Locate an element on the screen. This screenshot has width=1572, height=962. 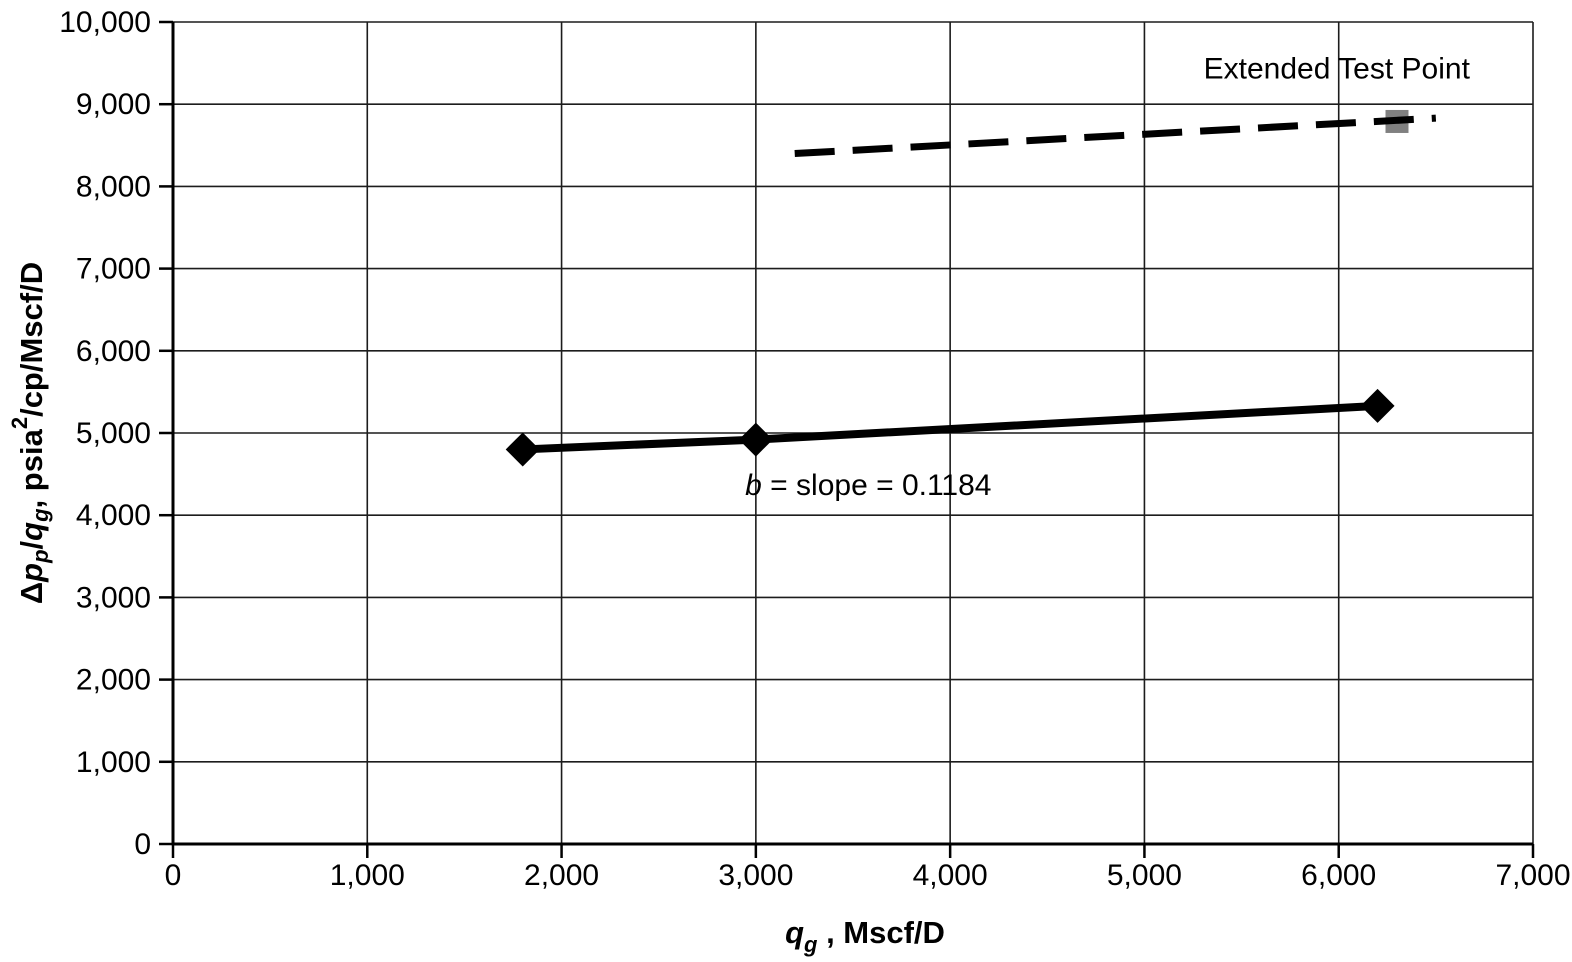
extended-test-trend-line is located at coordinates (1115, 136).